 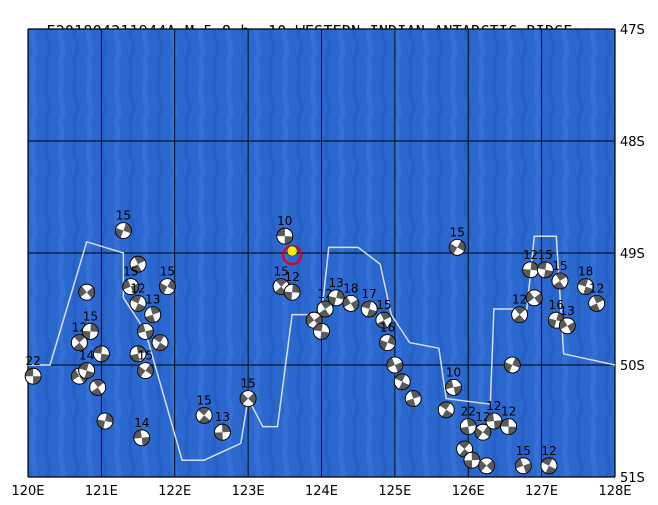 I want to click on lon-tick-label: 121E, so click(x=101, y=491).